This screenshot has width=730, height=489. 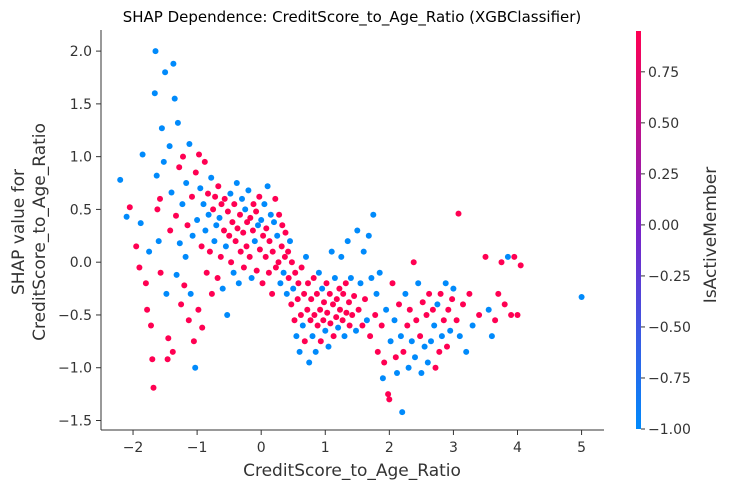 I want to click on x-tick-label: 1, so click(x=325, y=448).